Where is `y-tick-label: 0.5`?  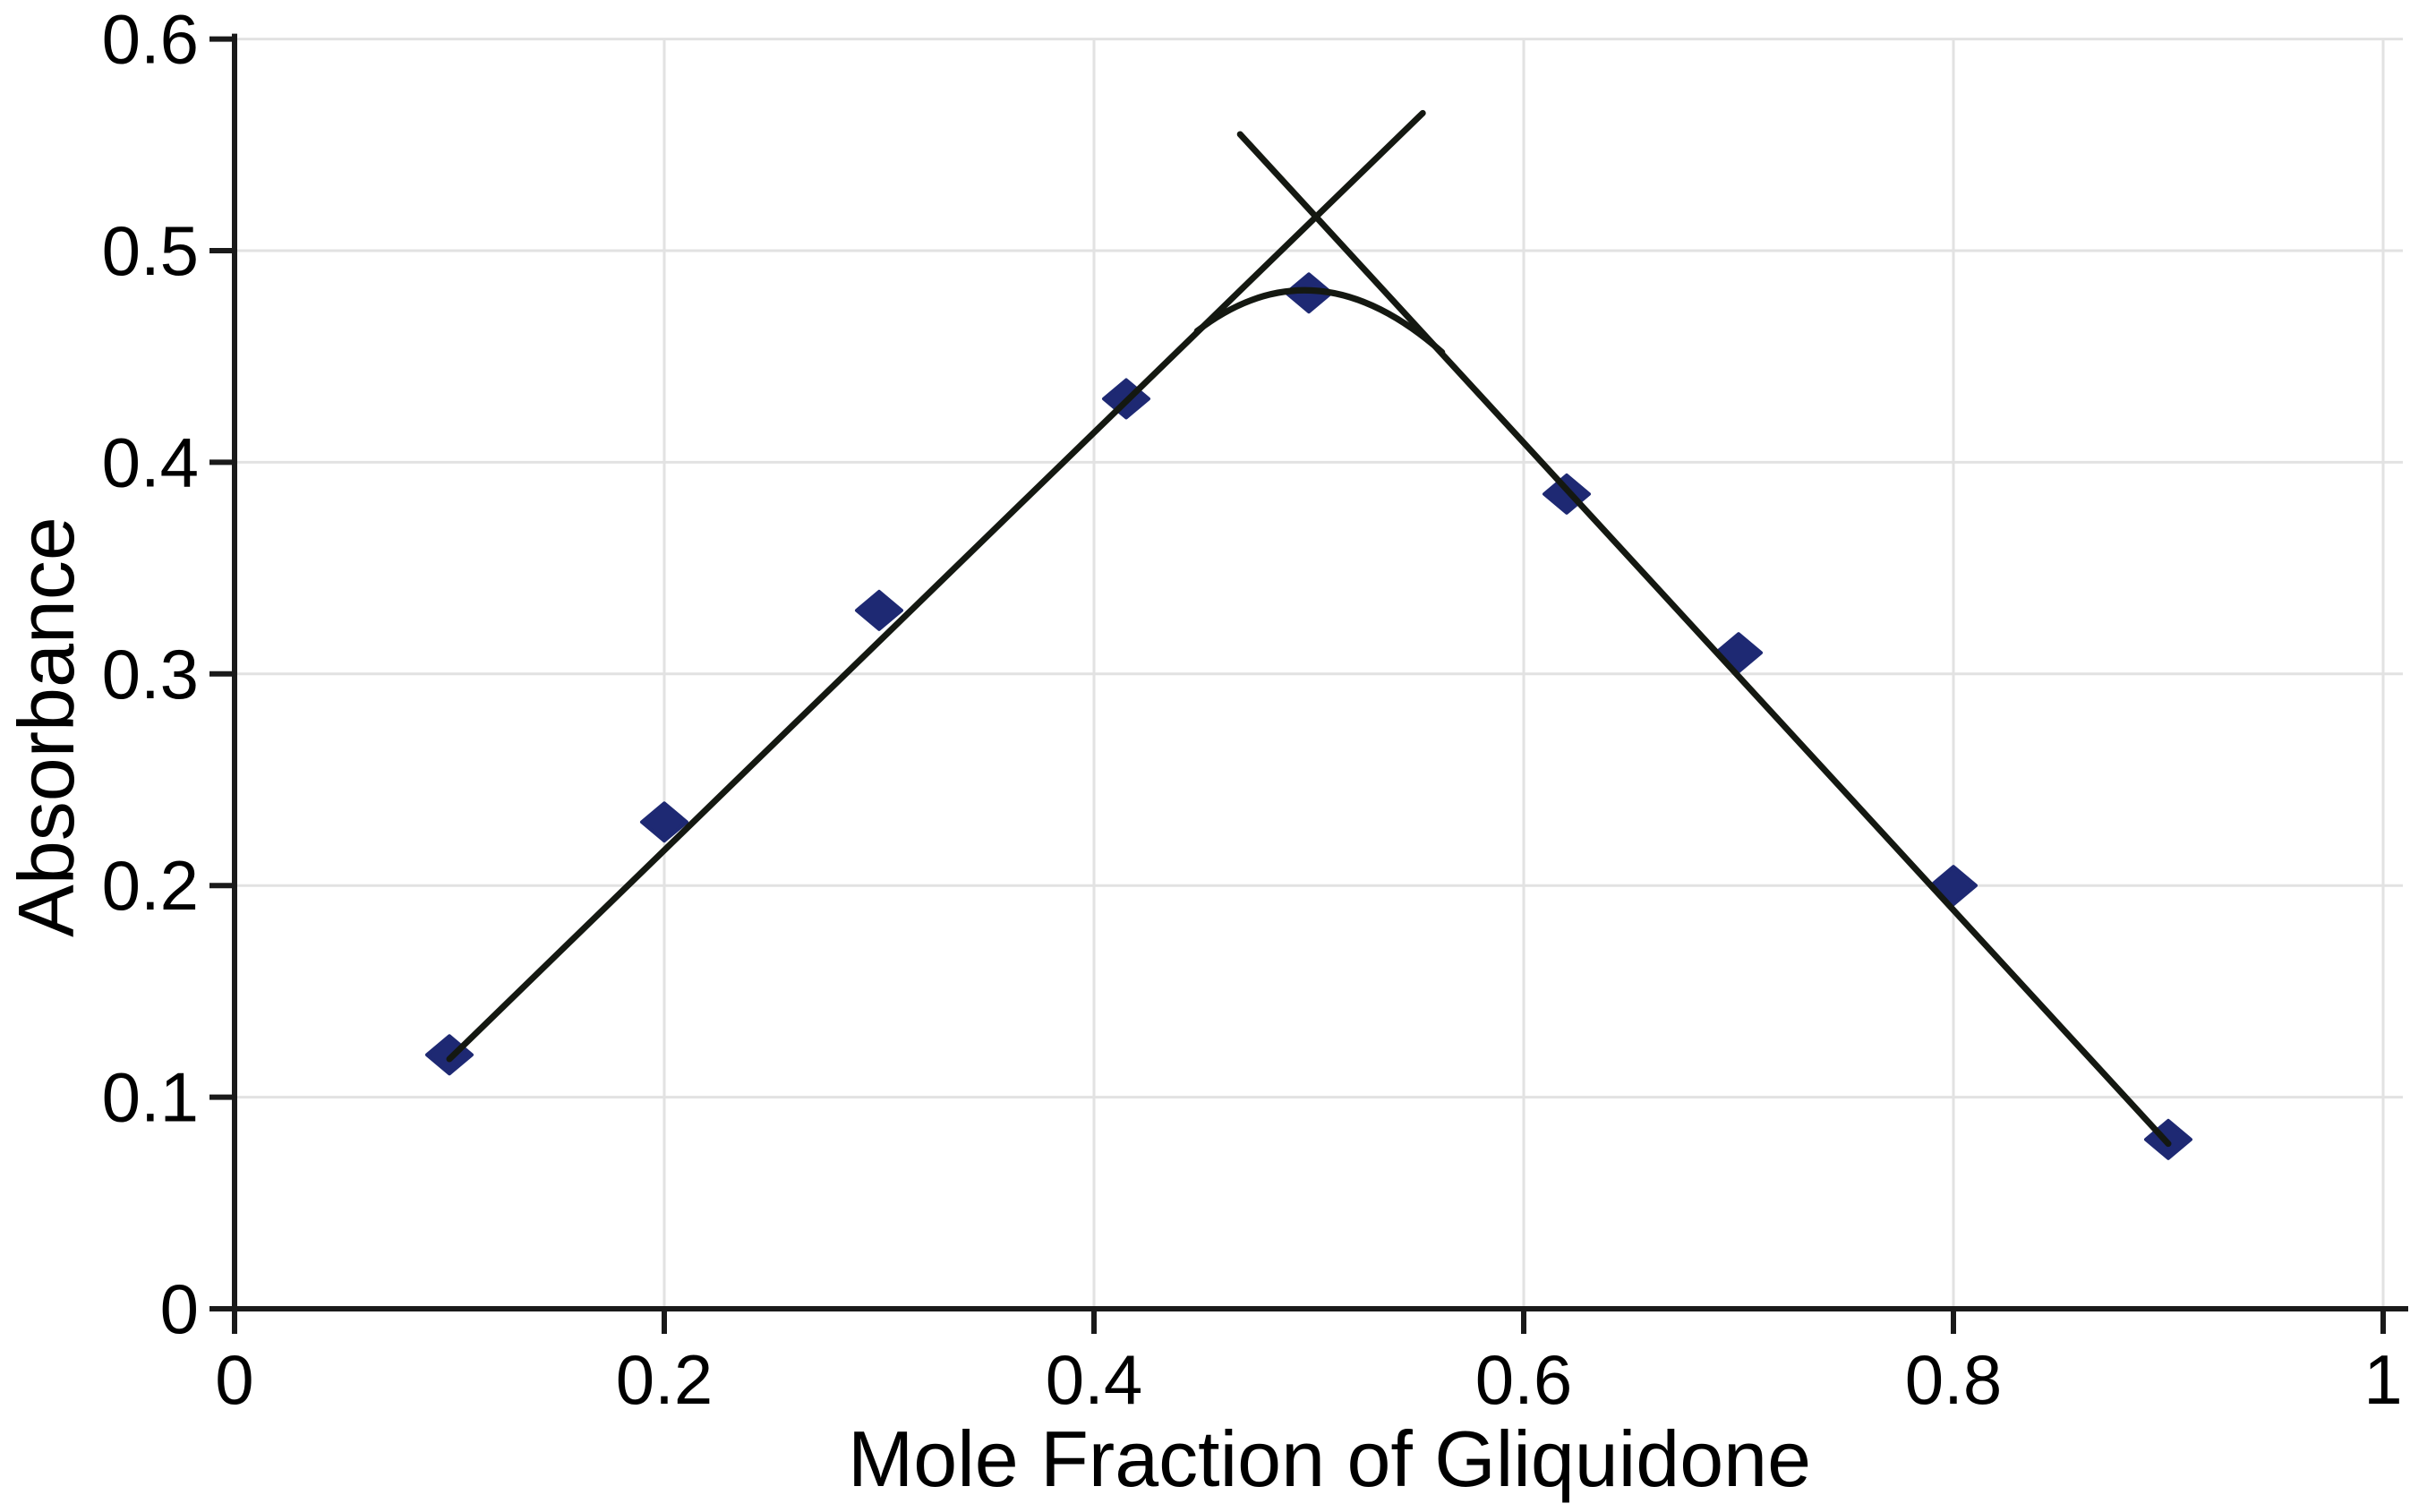 y-tick-label: 0.5 is located at coordinates (150, 250).